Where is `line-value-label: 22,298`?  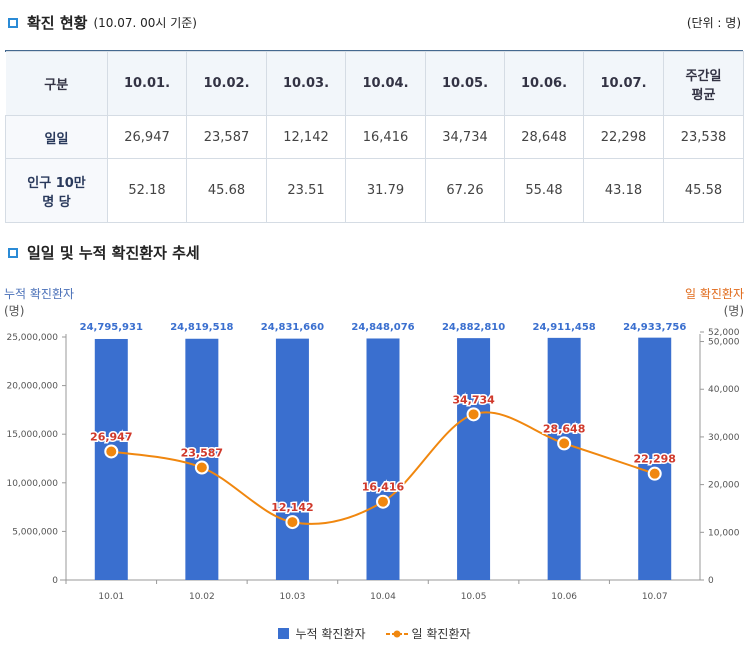
line-value-label: 22,298 is located at coordinates (654, 459).